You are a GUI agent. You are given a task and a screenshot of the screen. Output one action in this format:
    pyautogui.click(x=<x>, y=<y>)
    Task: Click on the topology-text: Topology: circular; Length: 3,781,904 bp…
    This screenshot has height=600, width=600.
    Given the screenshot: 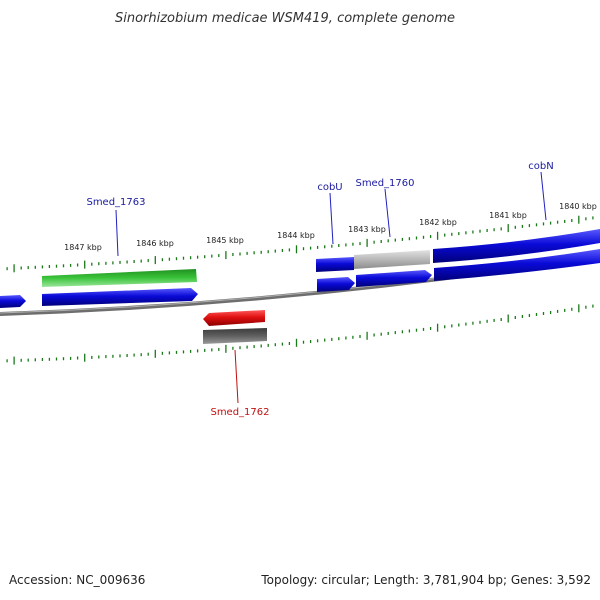 What is the action you would take?
    pyautogui.click(x=426, y=580)
    